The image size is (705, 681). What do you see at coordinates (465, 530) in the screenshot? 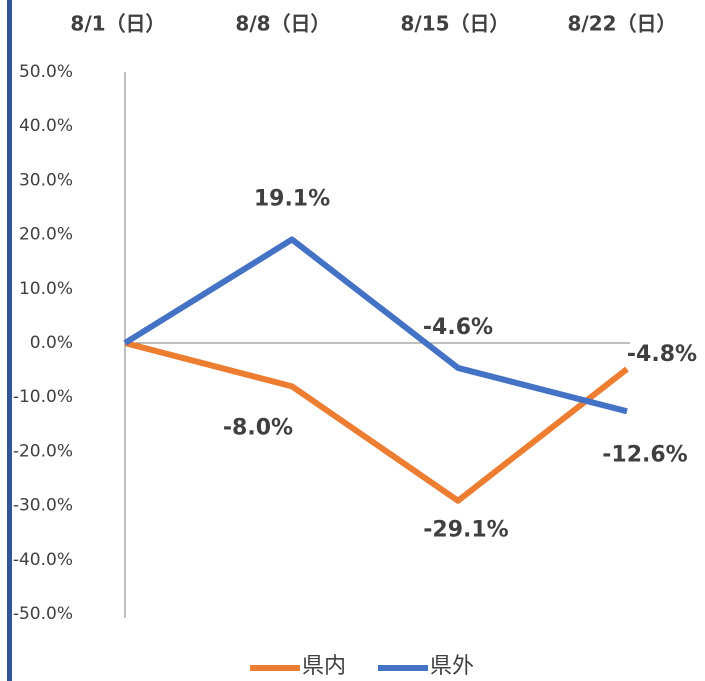
I see `data-label: -29.1%` at bounding box center [465, 530].